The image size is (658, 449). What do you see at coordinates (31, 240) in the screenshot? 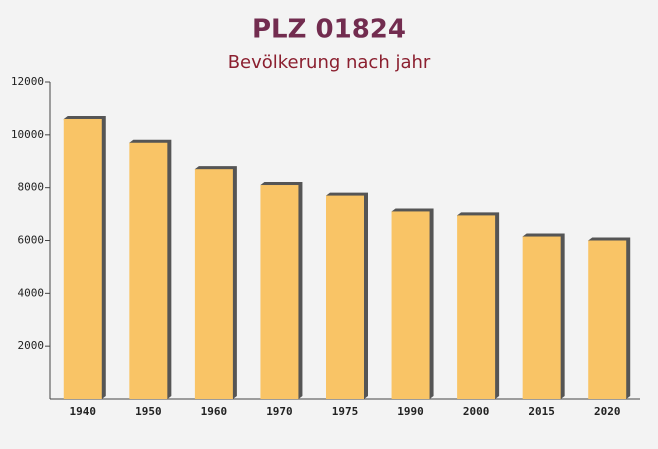
I see `y-tick-label: 6000` at bounding box center [31, 240].